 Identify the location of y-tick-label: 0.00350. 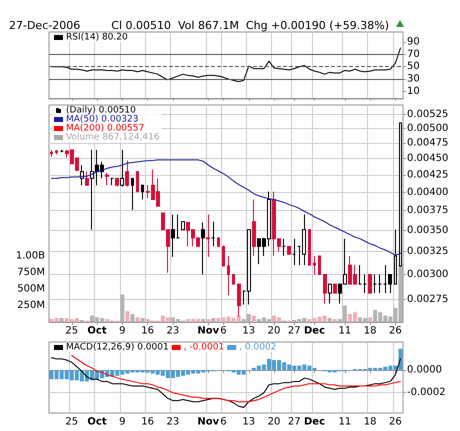
(427, 230).